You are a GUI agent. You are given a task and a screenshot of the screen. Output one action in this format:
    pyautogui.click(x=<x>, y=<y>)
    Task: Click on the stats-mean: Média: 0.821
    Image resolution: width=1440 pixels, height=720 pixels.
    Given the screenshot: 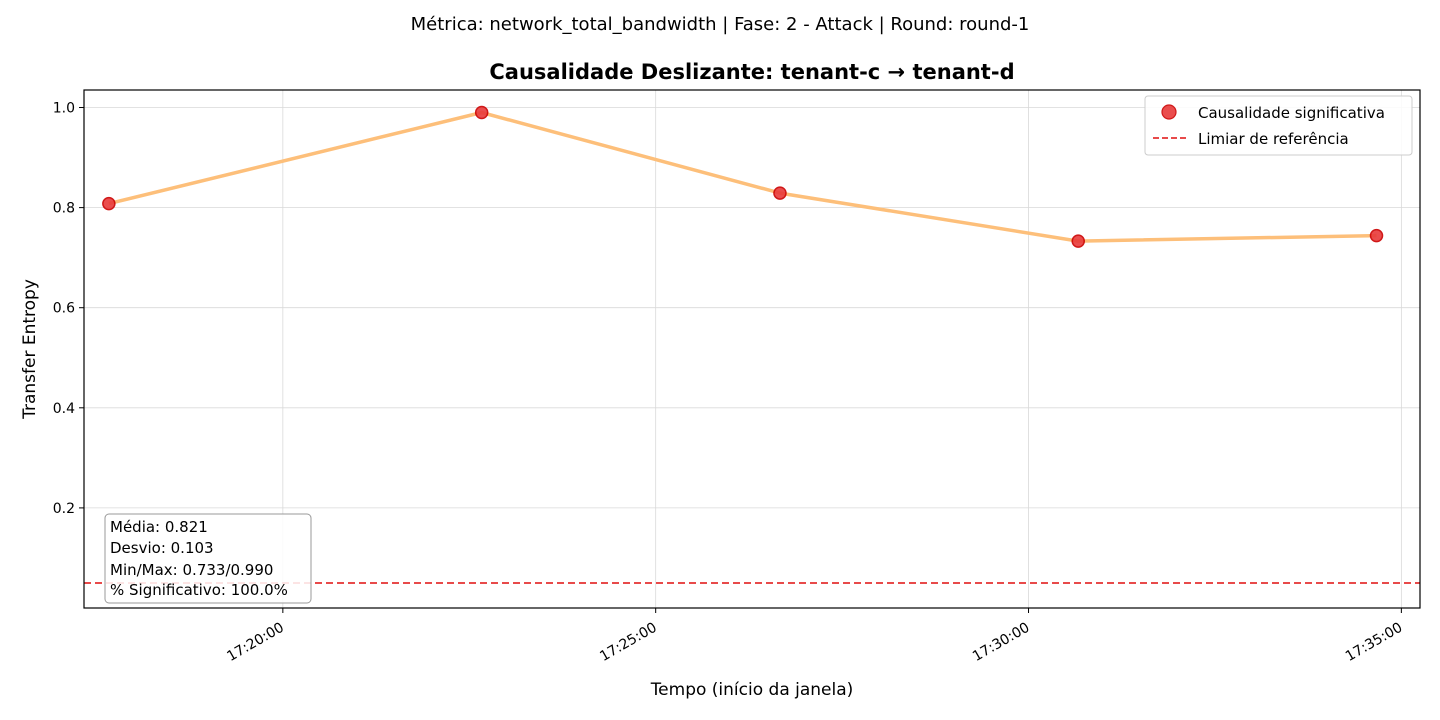 What is the action you would take?
    pyautogui.click(x=159, y=527)
    